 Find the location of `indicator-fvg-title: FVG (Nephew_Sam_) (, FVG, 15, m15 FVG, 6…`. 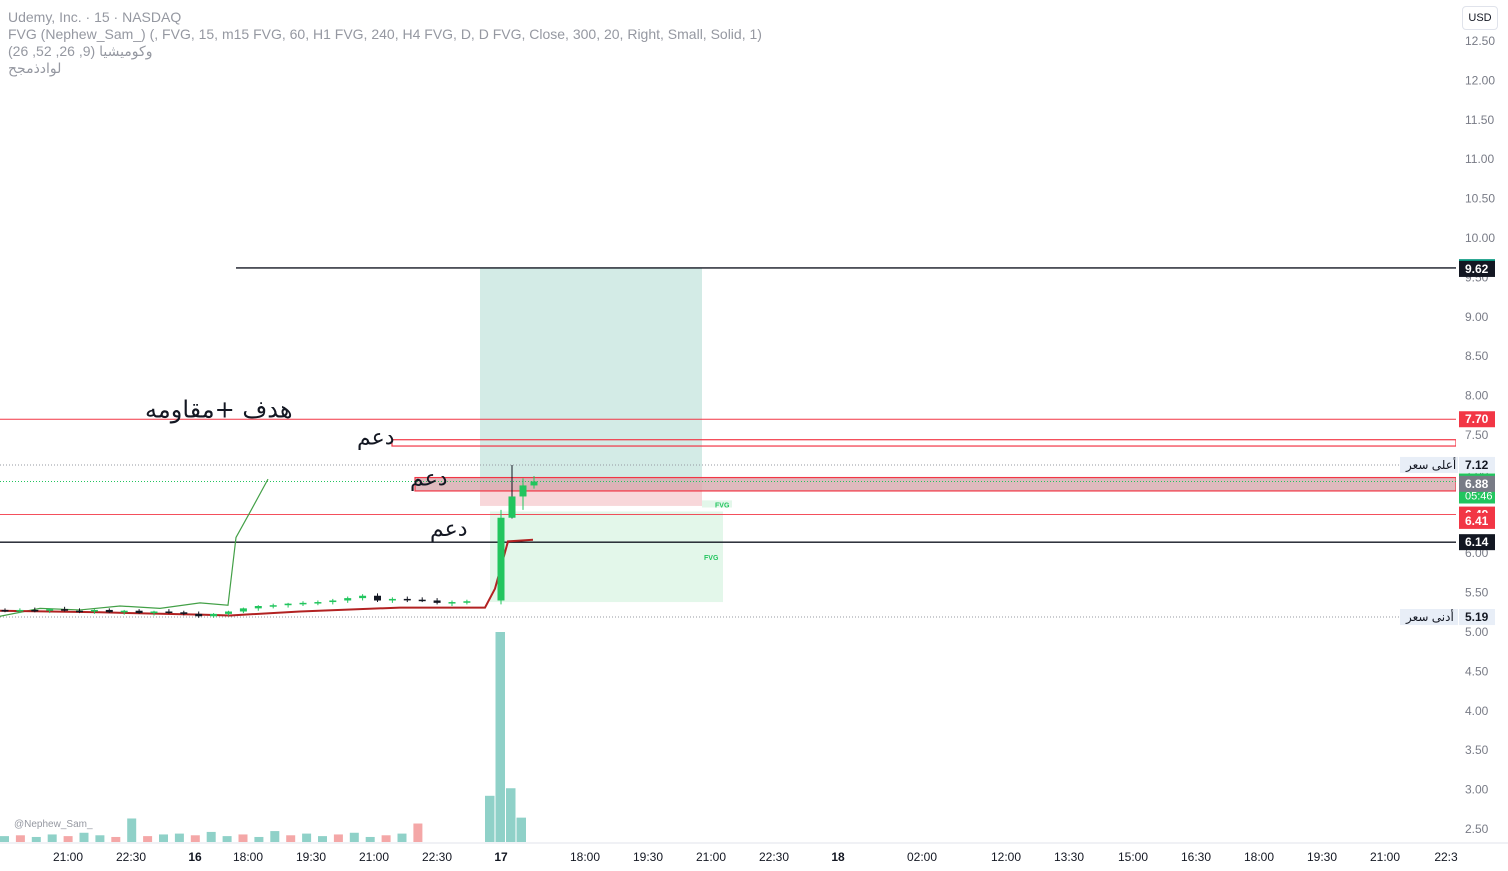

indicator-fvg-title: FVG (Nephew_Sam_) (, FVG, 15, m15 FVG, 6… is located at coordinates (385, 34).